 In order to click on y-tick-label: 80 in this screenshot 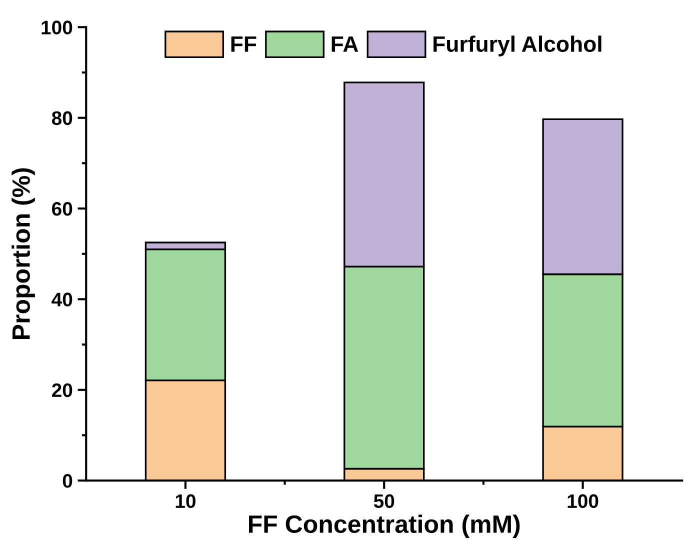, I will do `click(62, 118)`.